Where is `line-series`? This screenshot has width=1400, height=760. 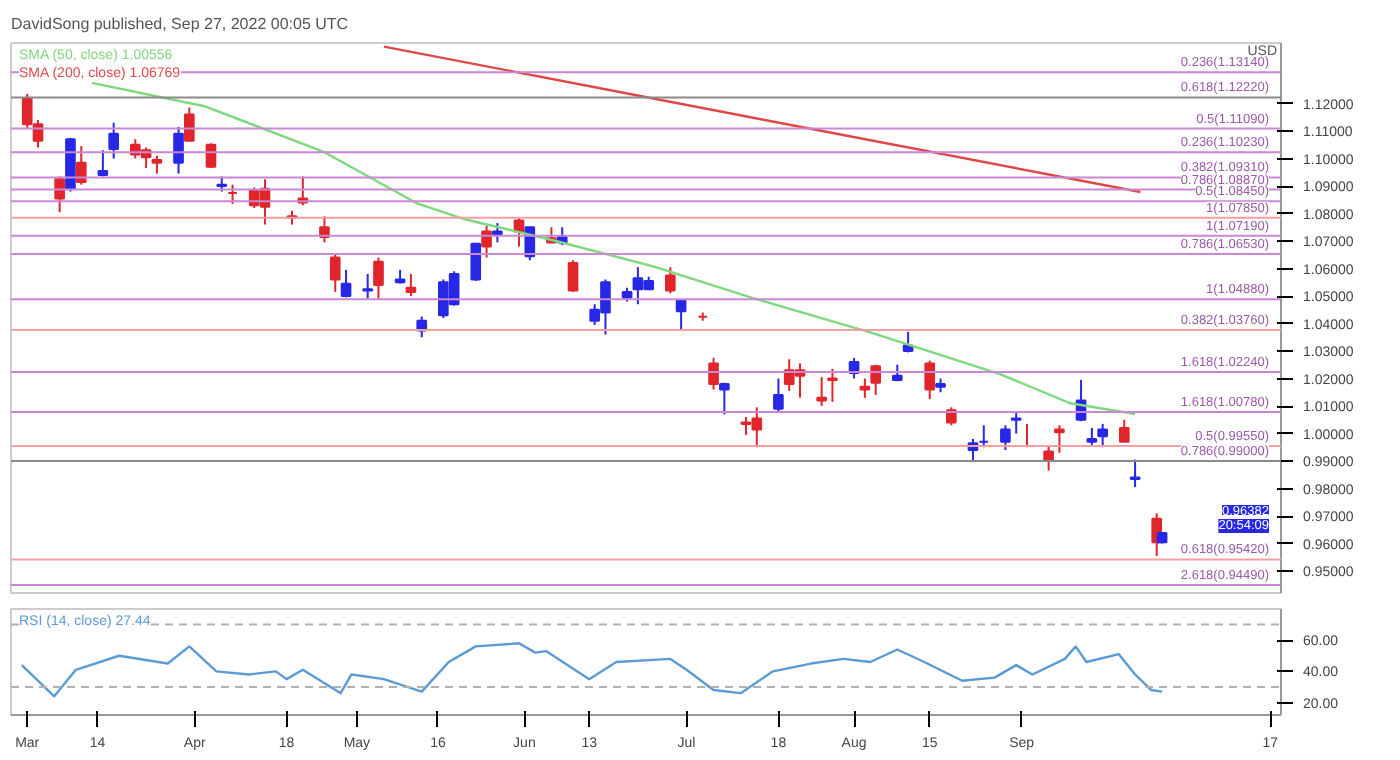 line-series is located at coordinates (592, 670).